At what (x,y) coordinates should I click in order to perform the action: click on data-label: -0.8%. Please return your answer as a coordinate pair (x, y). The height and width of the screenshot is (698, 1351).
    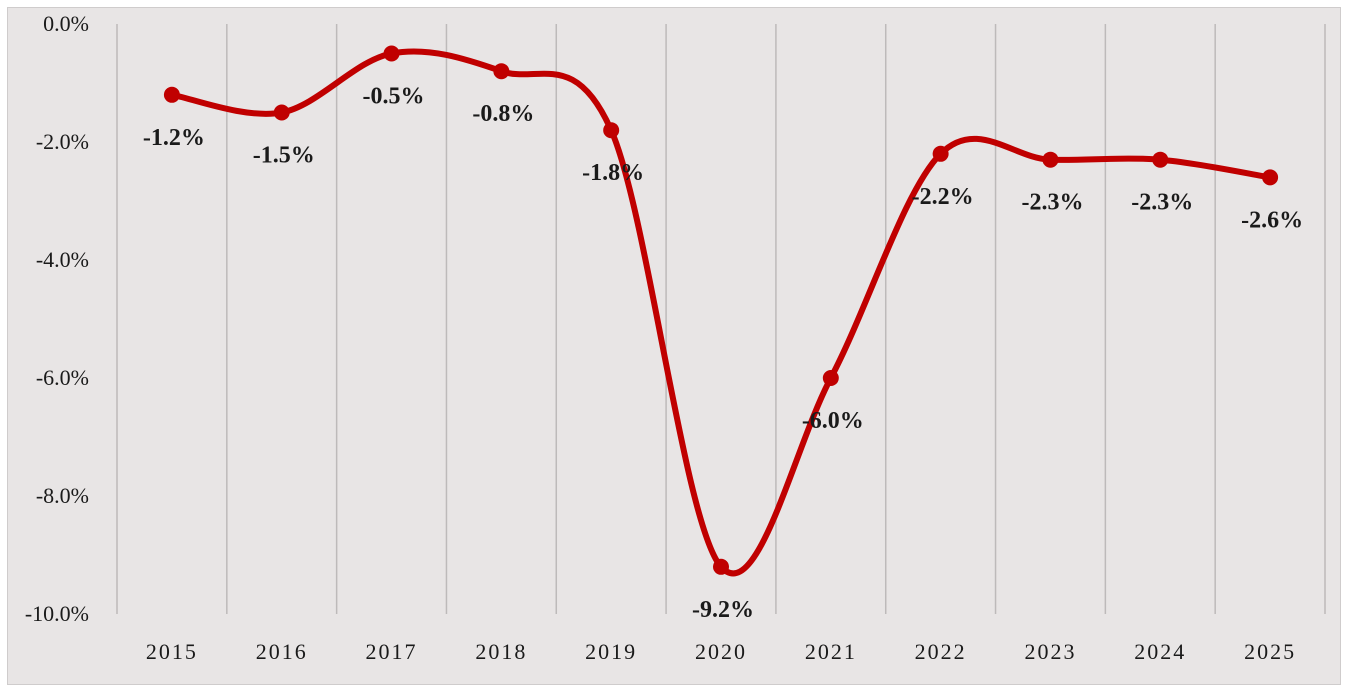
    Looking at the image, I should click on (503, 114).